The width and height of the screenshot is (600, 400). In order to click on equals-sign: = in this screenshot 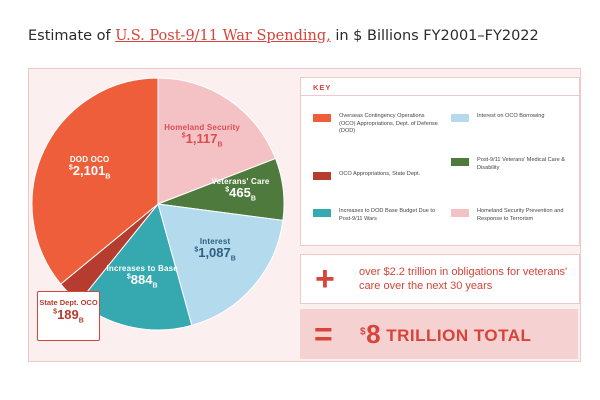, I will do `click(323, 334)`.